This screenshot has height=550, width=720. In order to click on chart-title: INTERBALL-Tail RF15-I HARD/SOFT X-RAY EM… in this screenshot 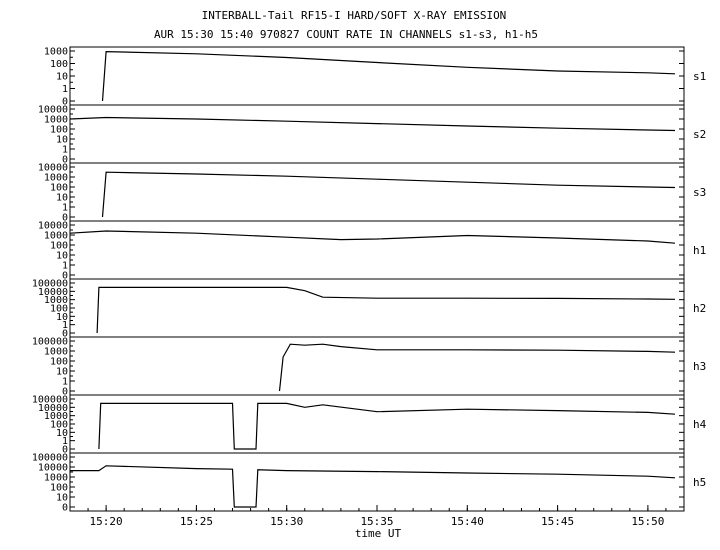, I will do `click(354, 15)`.